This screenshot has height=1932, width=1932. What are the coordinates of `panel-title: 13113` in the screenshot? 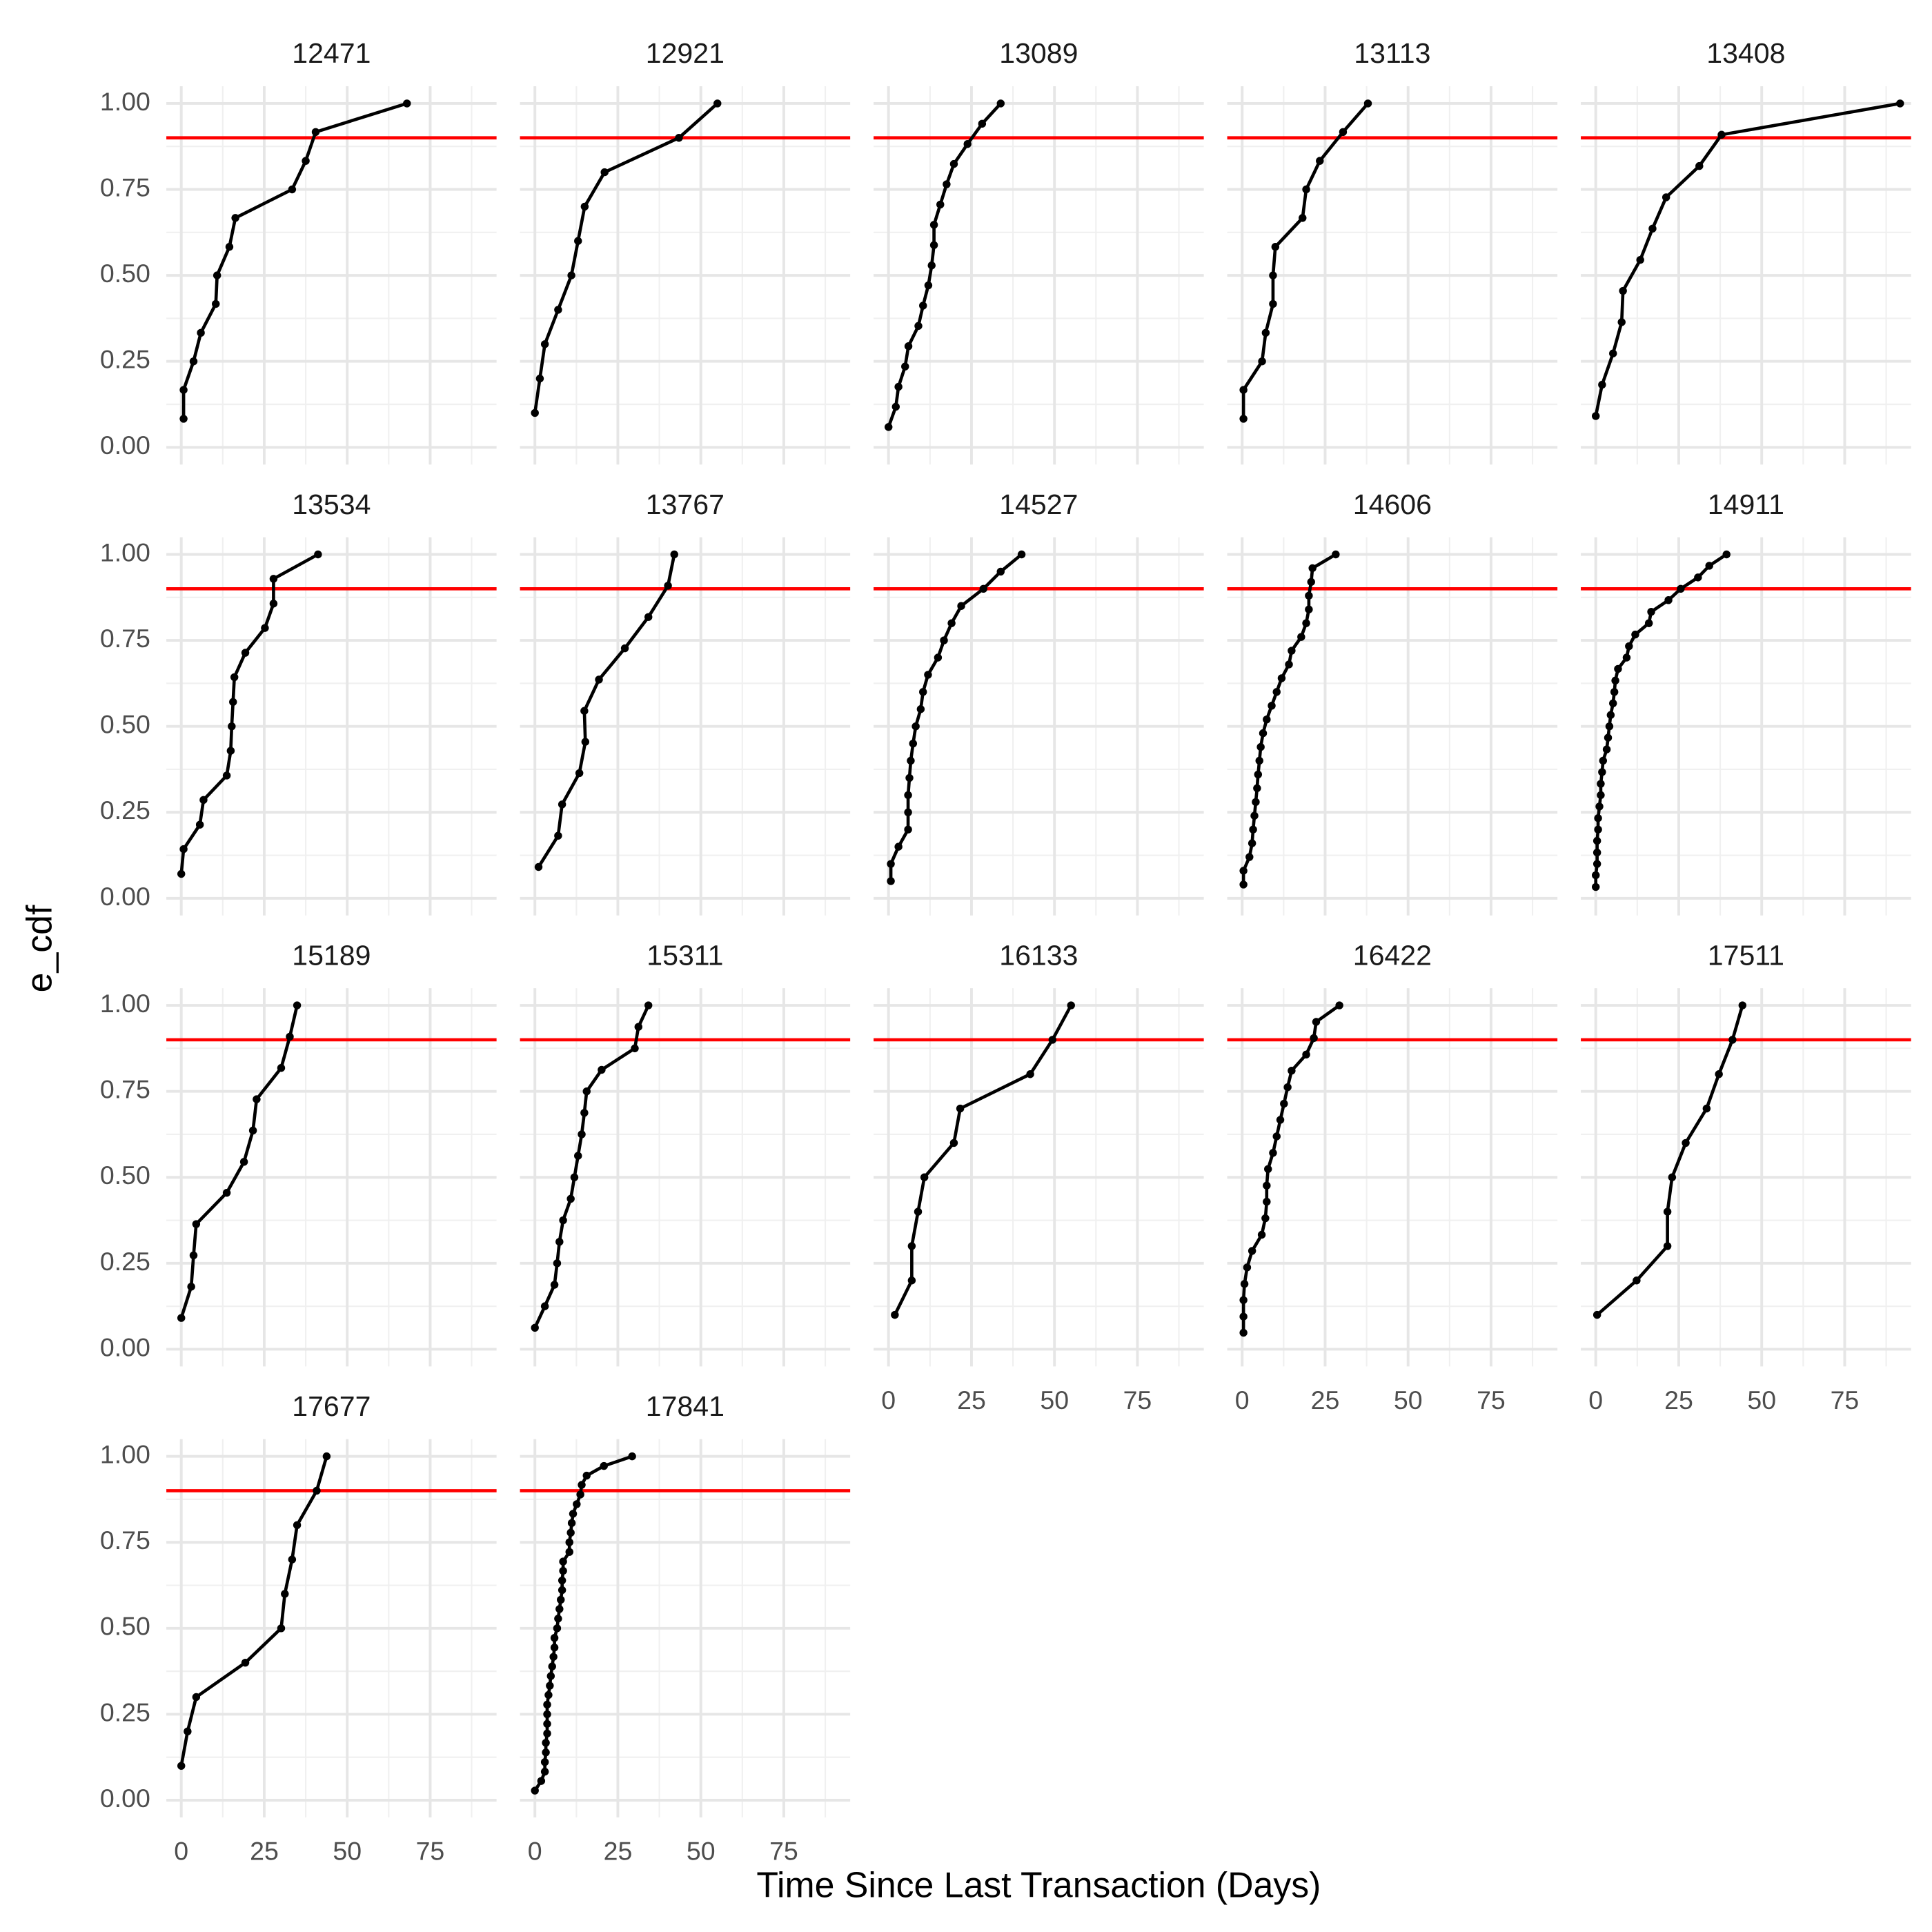 It's located at (1392, 53).